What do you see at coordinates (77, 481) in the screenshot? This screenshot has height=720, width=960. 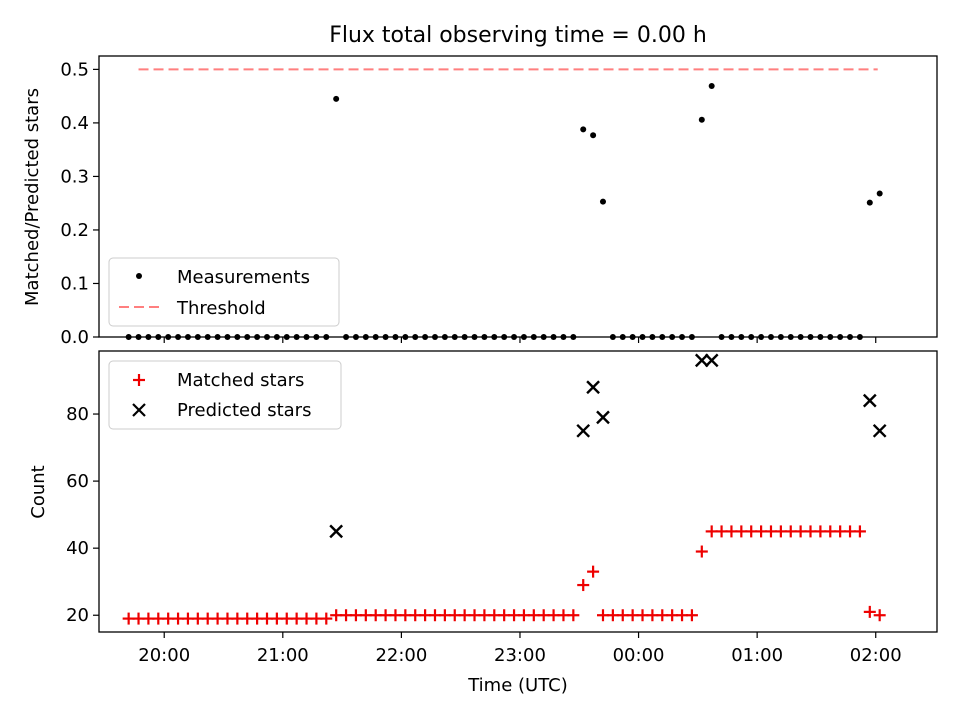 I see `bottom-y-tick-label: 60` at bounding box center [77, 481].